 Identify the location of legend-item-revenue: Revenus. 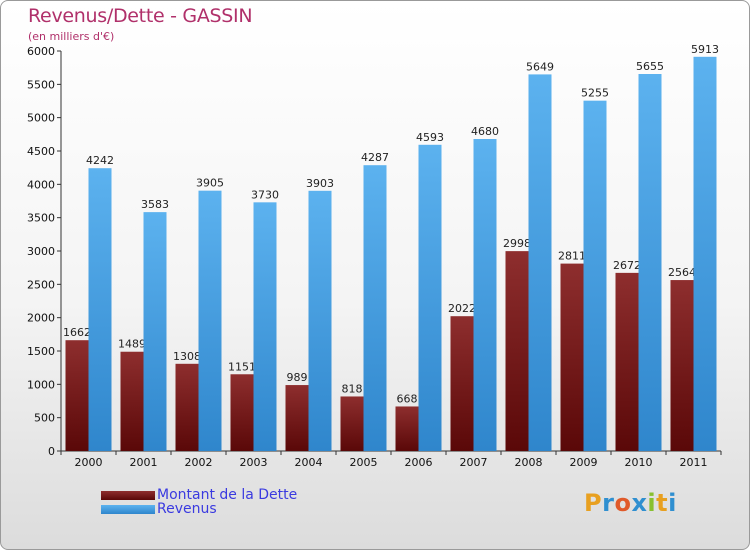
(159, 509).